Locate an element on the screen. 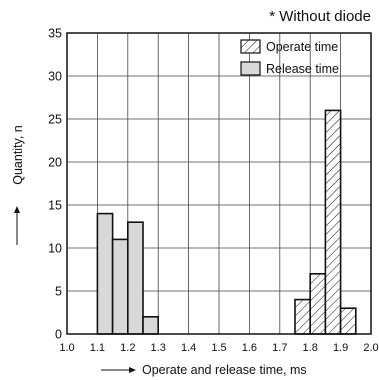 This screenshot has height=380, width=379. x-tick-label-6: 1.6 is located at coordinates (249, 348).